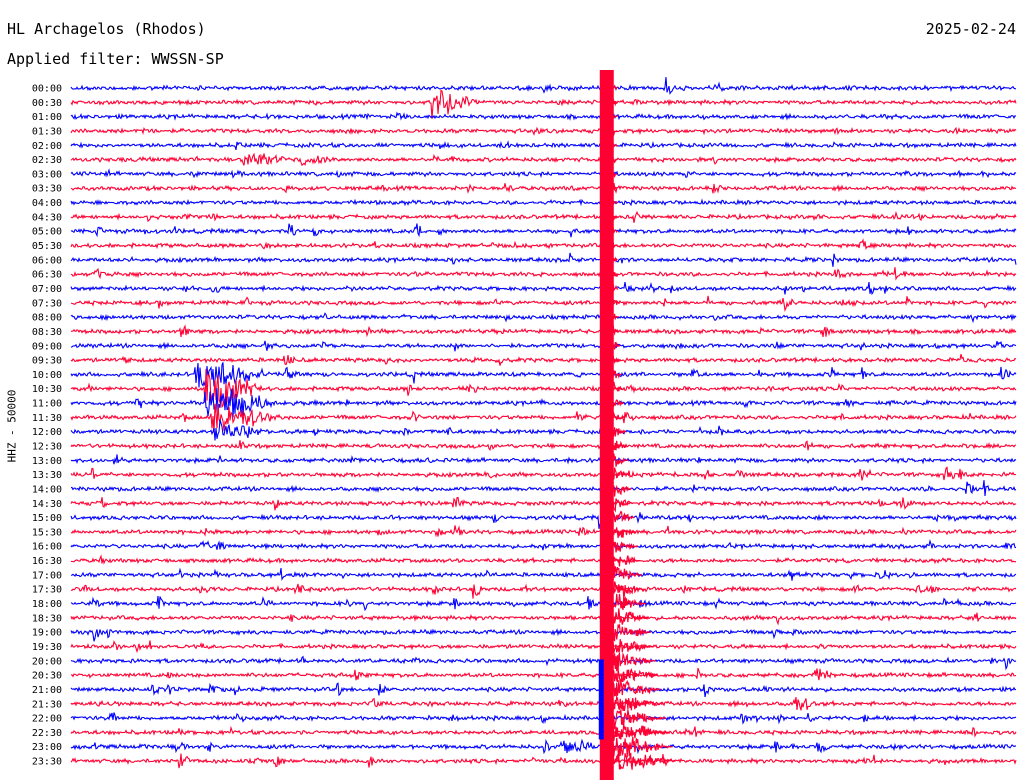  I want to click on row-time-label: 15:30, so click(47, 532).